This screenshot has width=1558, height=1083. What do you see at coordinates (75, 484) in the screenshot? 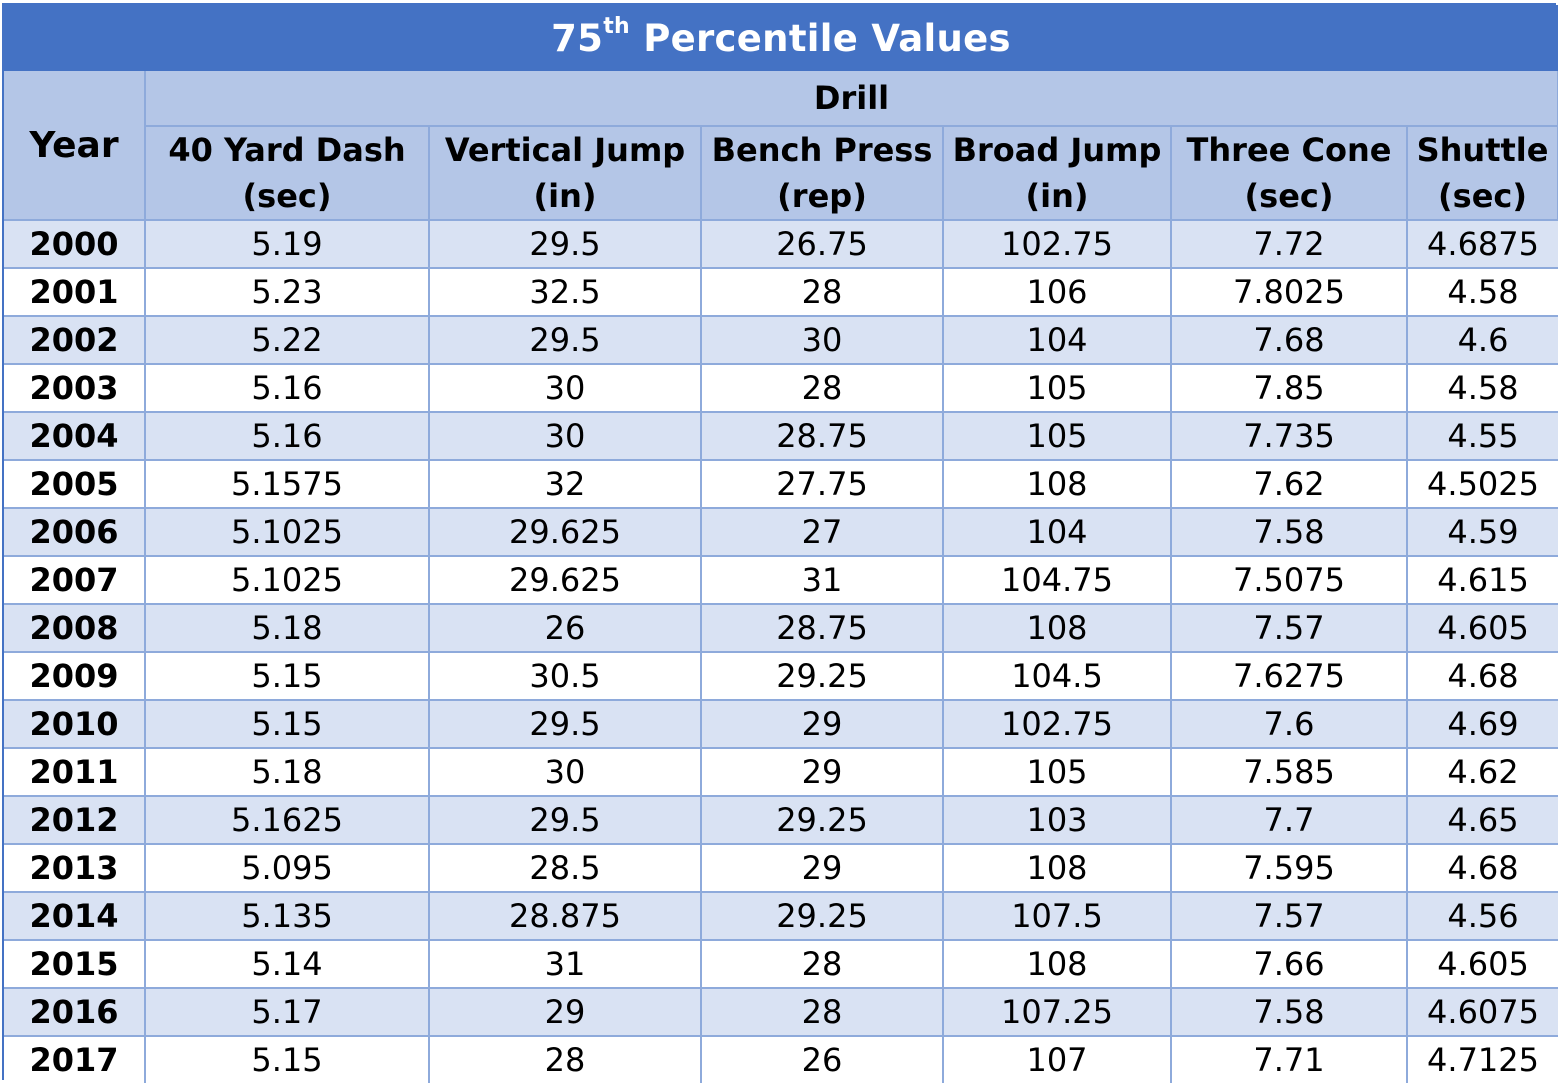
I see `year-cell: 2005` at bounding box center [75, 484].